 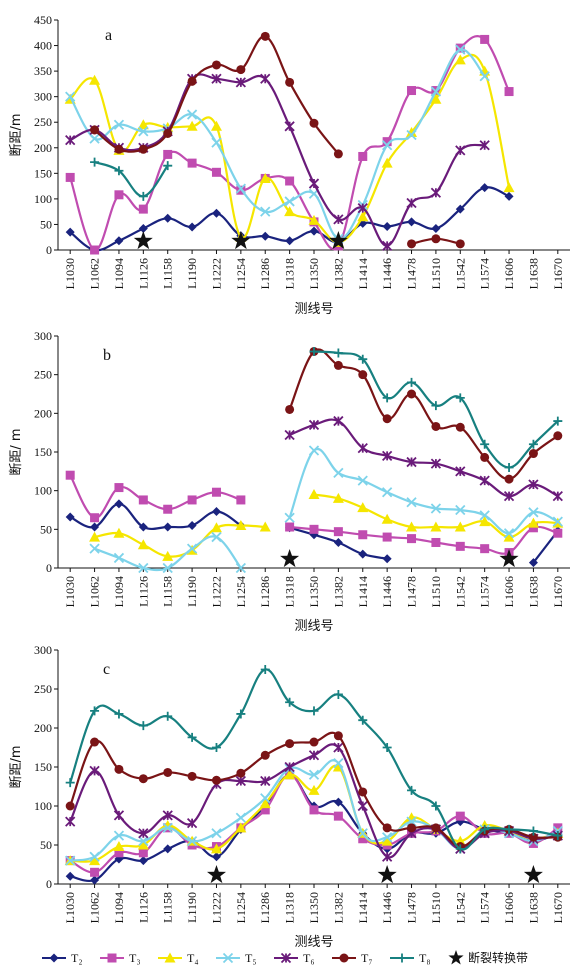 I want to click on star-icon, so click(x=456, y=957).